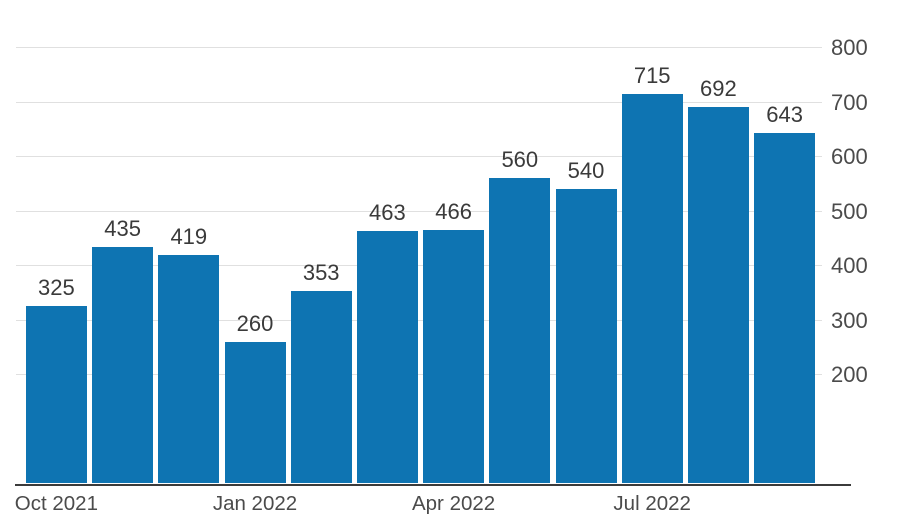 The image size is (900, 530). I want to click on x-axis-tick-label: Jul 2022, so click(652, 503).